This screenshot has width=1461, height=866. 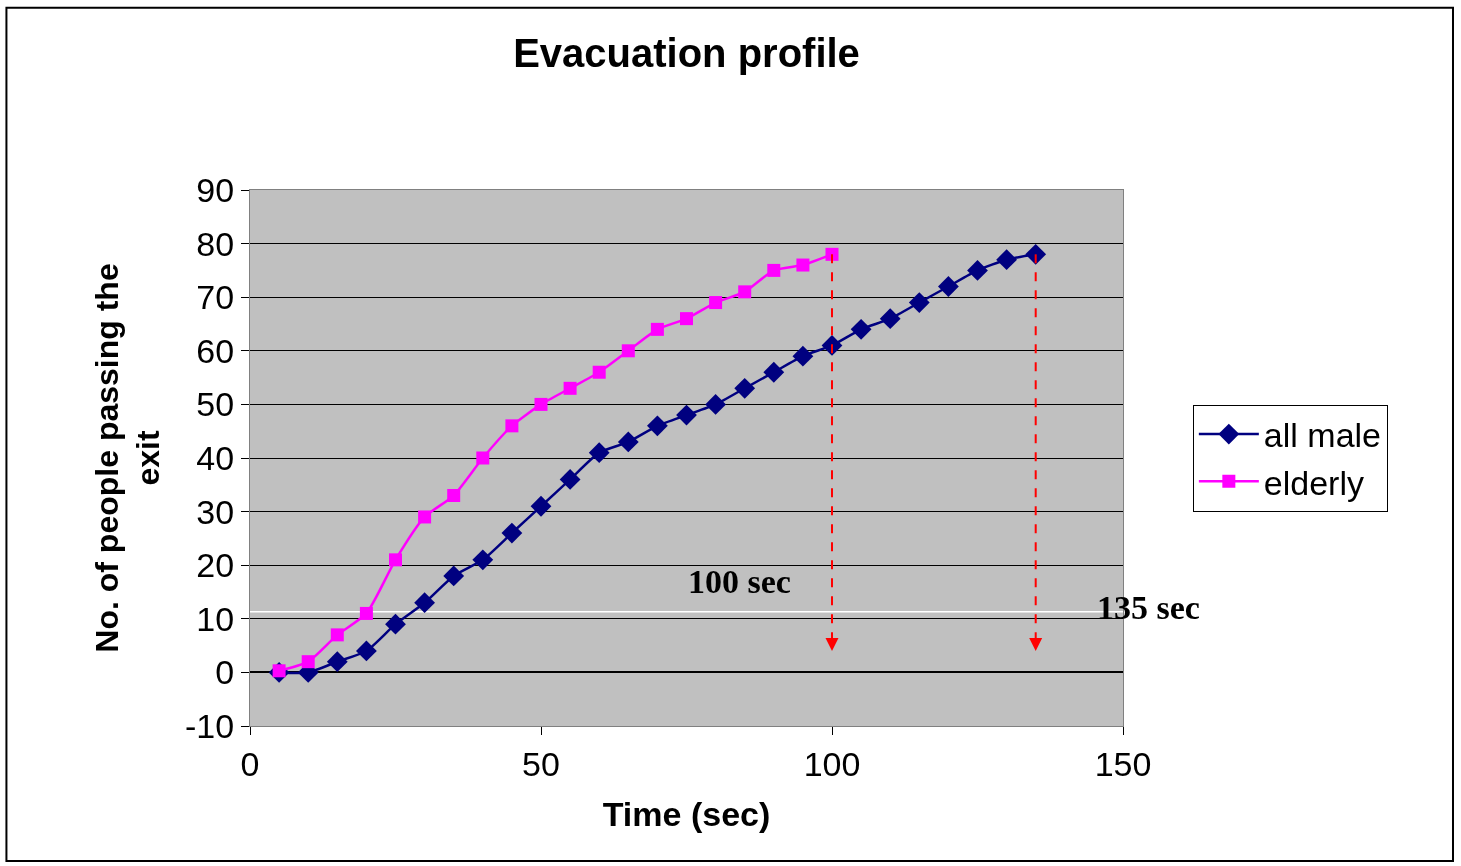 I want to click on legend-label: all male, so click(x=1322, y=435).